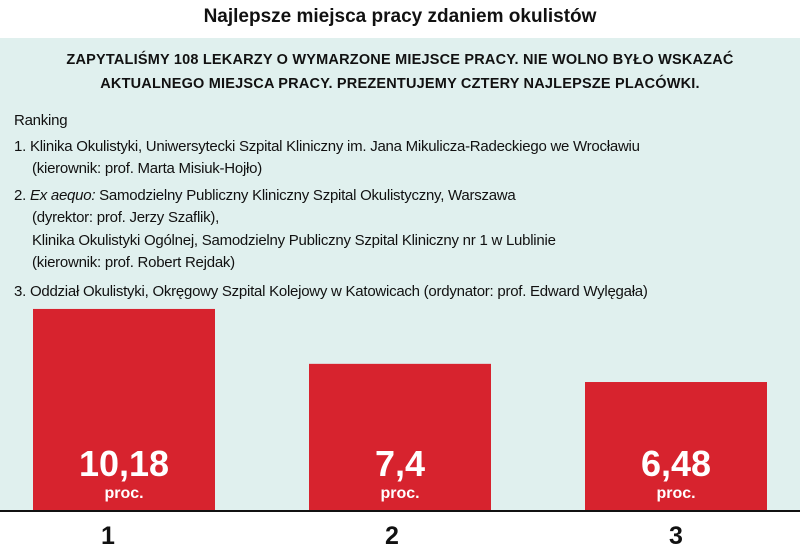  Describe the element at coordinates (20, 146) in the screenshot. I see `rank-number: 1.` at that location.